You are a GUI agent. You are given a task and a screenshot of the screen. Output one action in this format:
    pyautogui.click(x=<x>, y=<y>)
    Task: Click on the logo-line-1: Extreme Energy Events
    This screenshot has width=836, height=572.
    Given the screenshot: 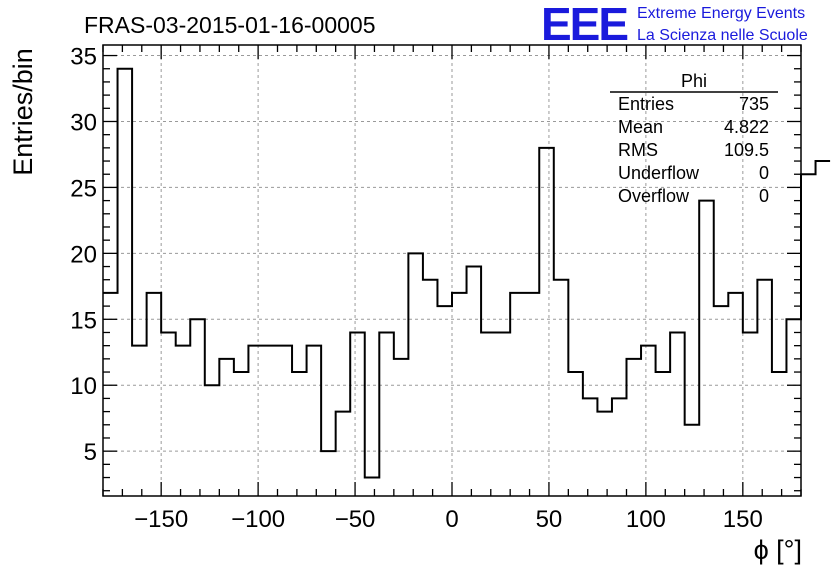 What is the action you would take?
    pyautogui.click(x=721, y=13)
    